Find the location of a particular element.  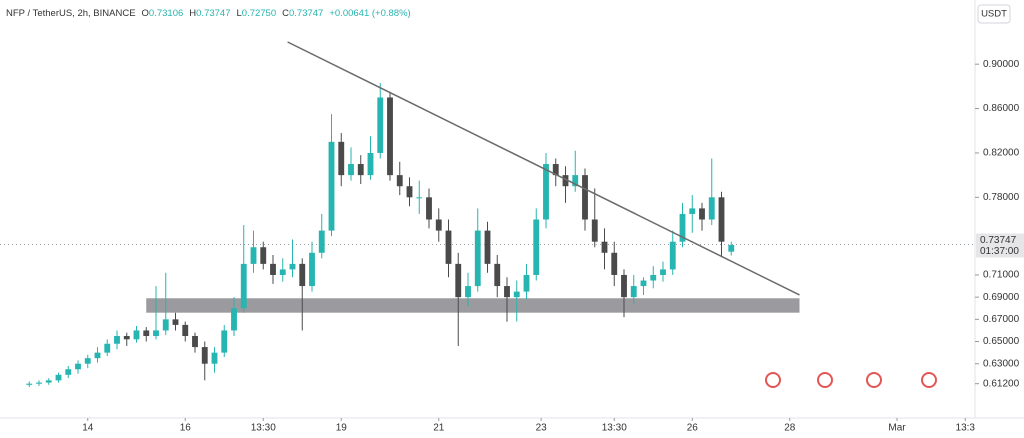

legend-item: 0.72750 is located at coordinates (259, 13).